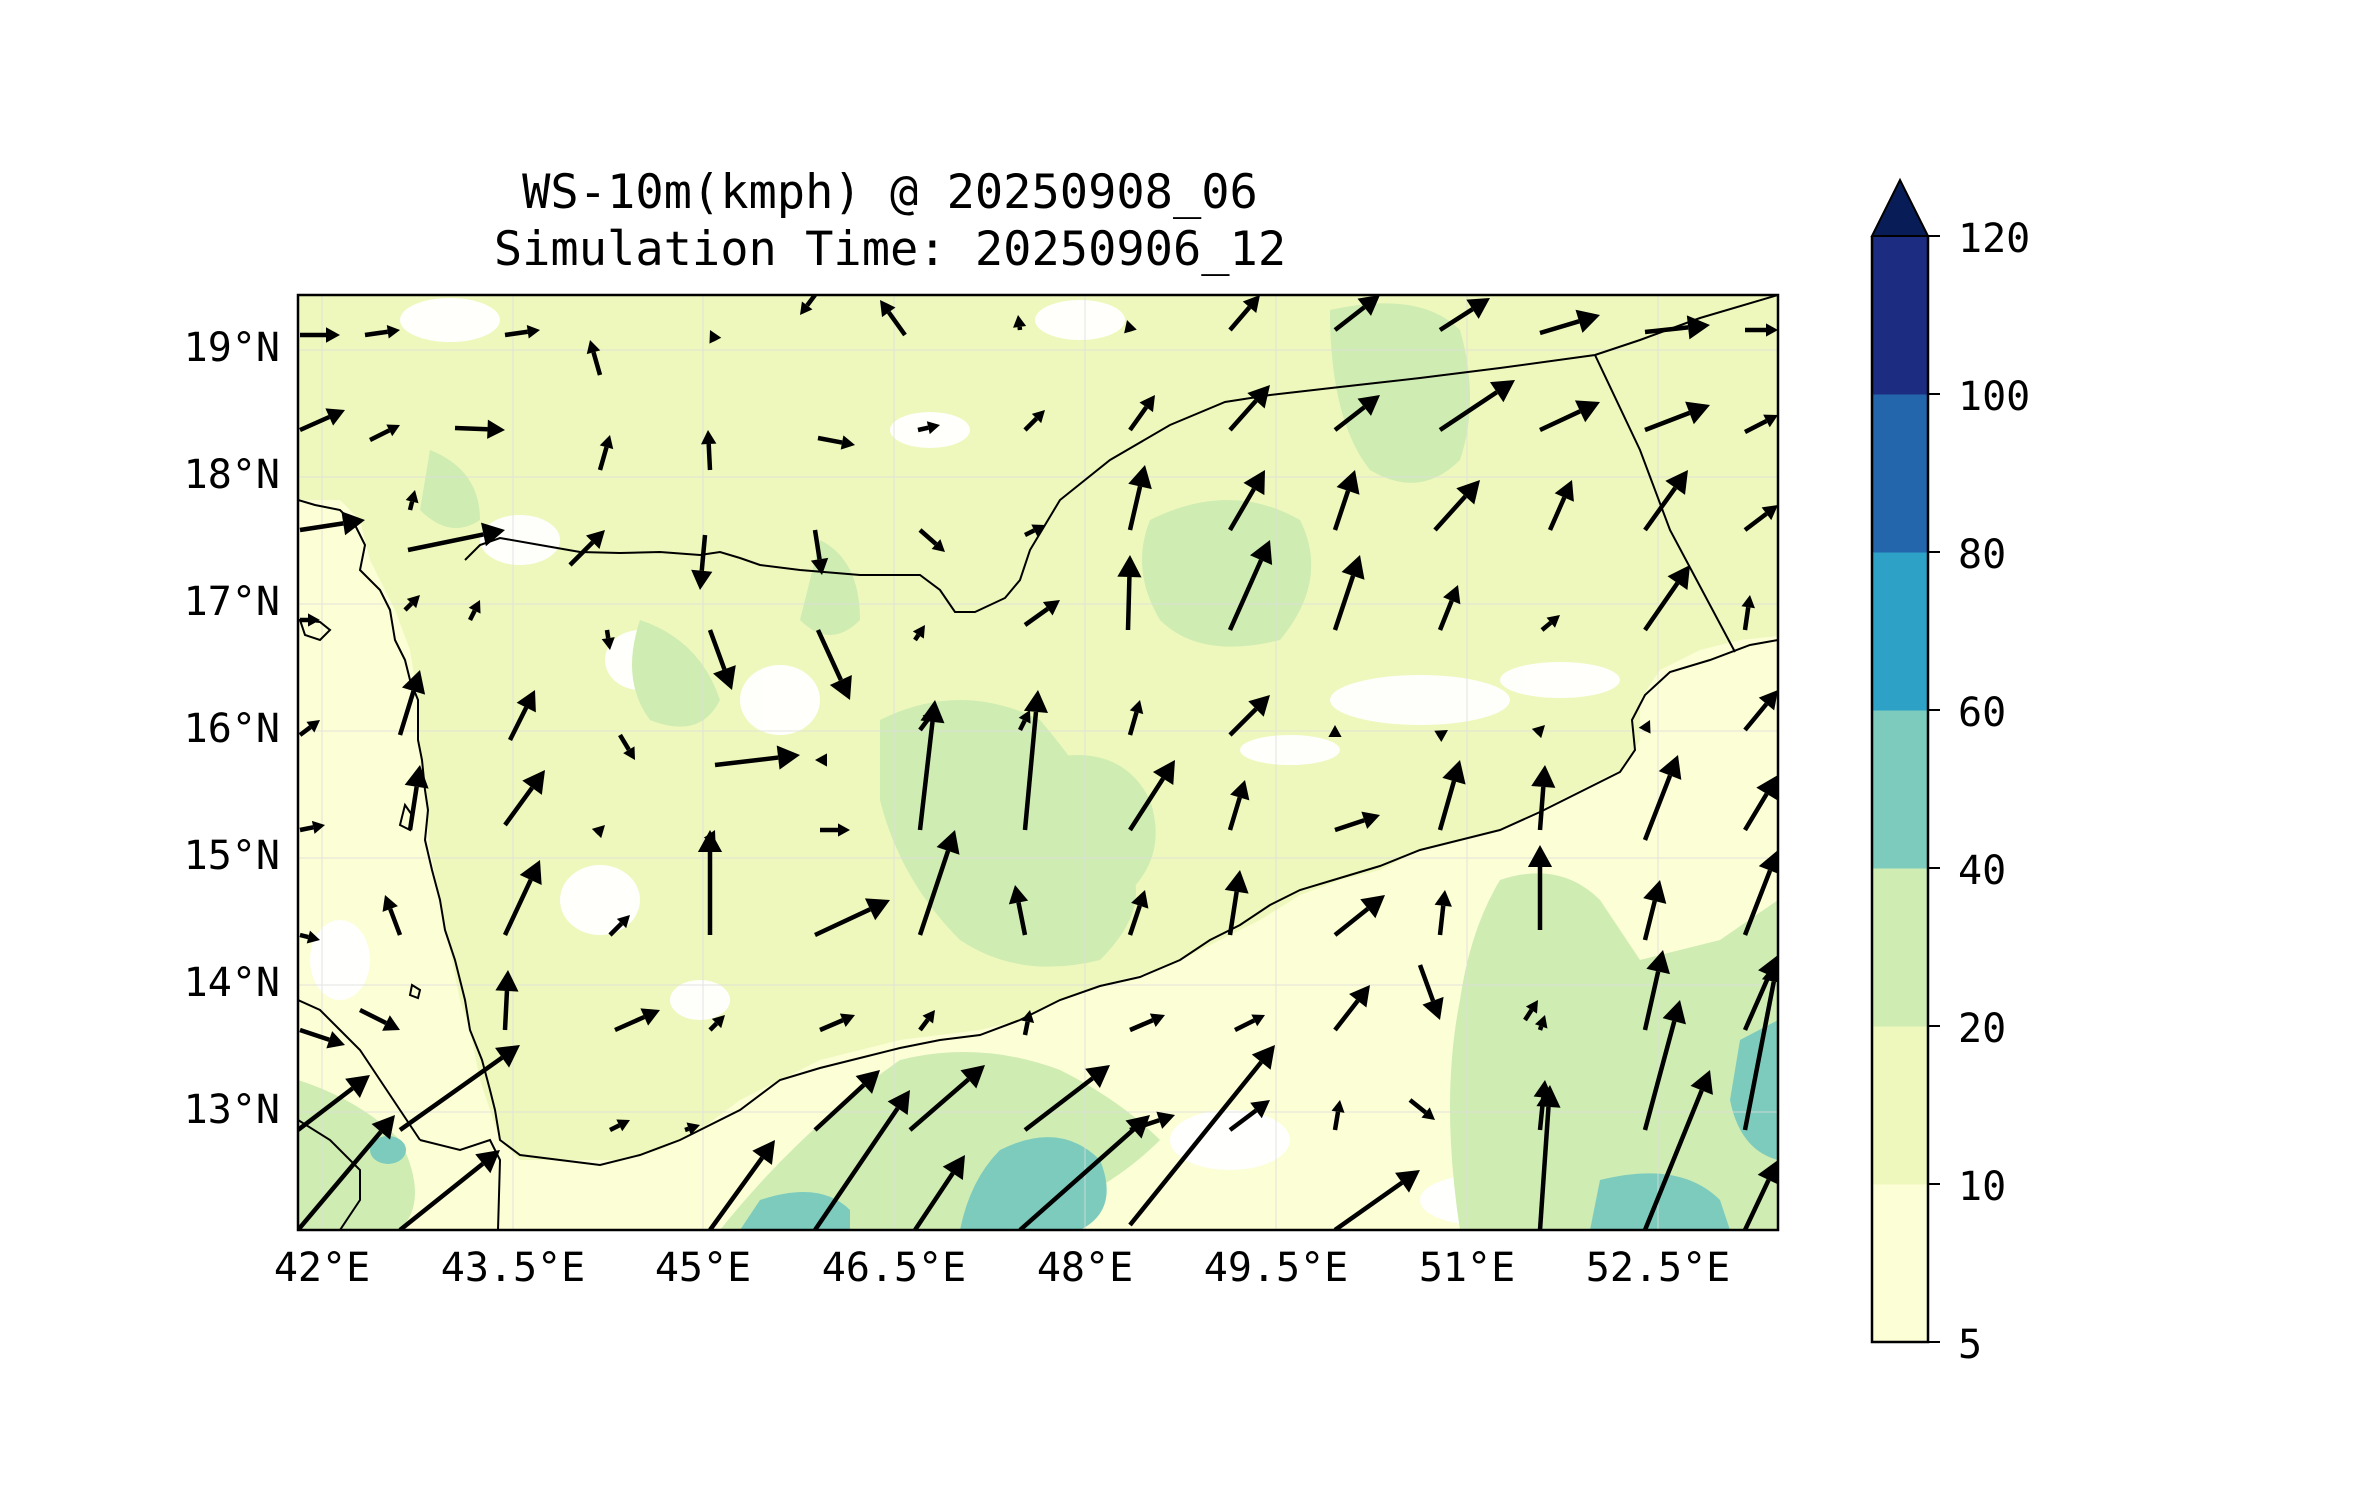 The height and width of the screenshot is (1500, 2371). Describe the element at coordinates (1658, 1268) in the screenshot. I see `lon-tick-label: 52.5°E` at that location.